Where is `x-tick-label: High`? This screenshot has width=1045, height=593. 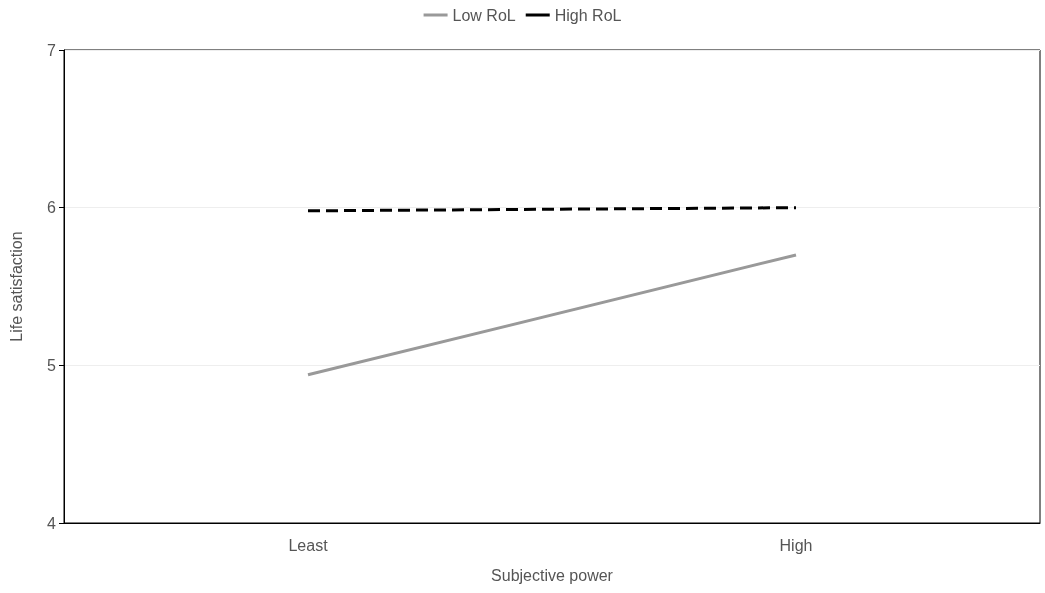
x-tick-label: High is located at coordinates (796, 545).